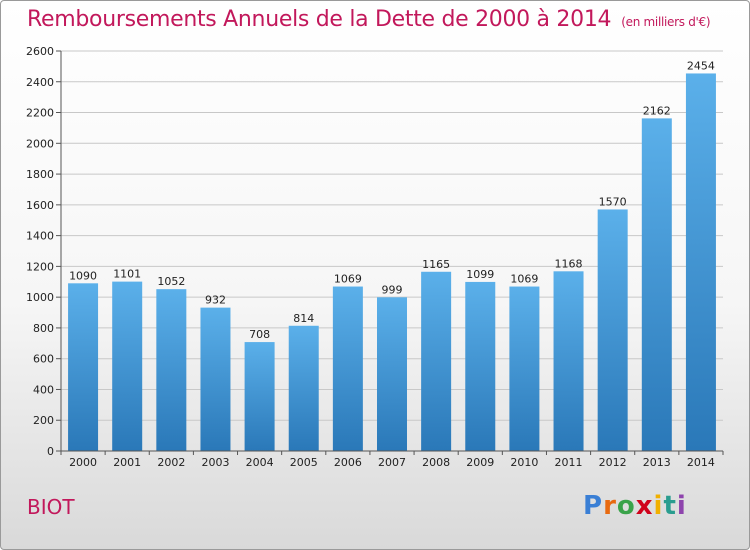 This screenshot has height=550, width=750. I want to click on x-tick-label: 2012, so click(613, 462).